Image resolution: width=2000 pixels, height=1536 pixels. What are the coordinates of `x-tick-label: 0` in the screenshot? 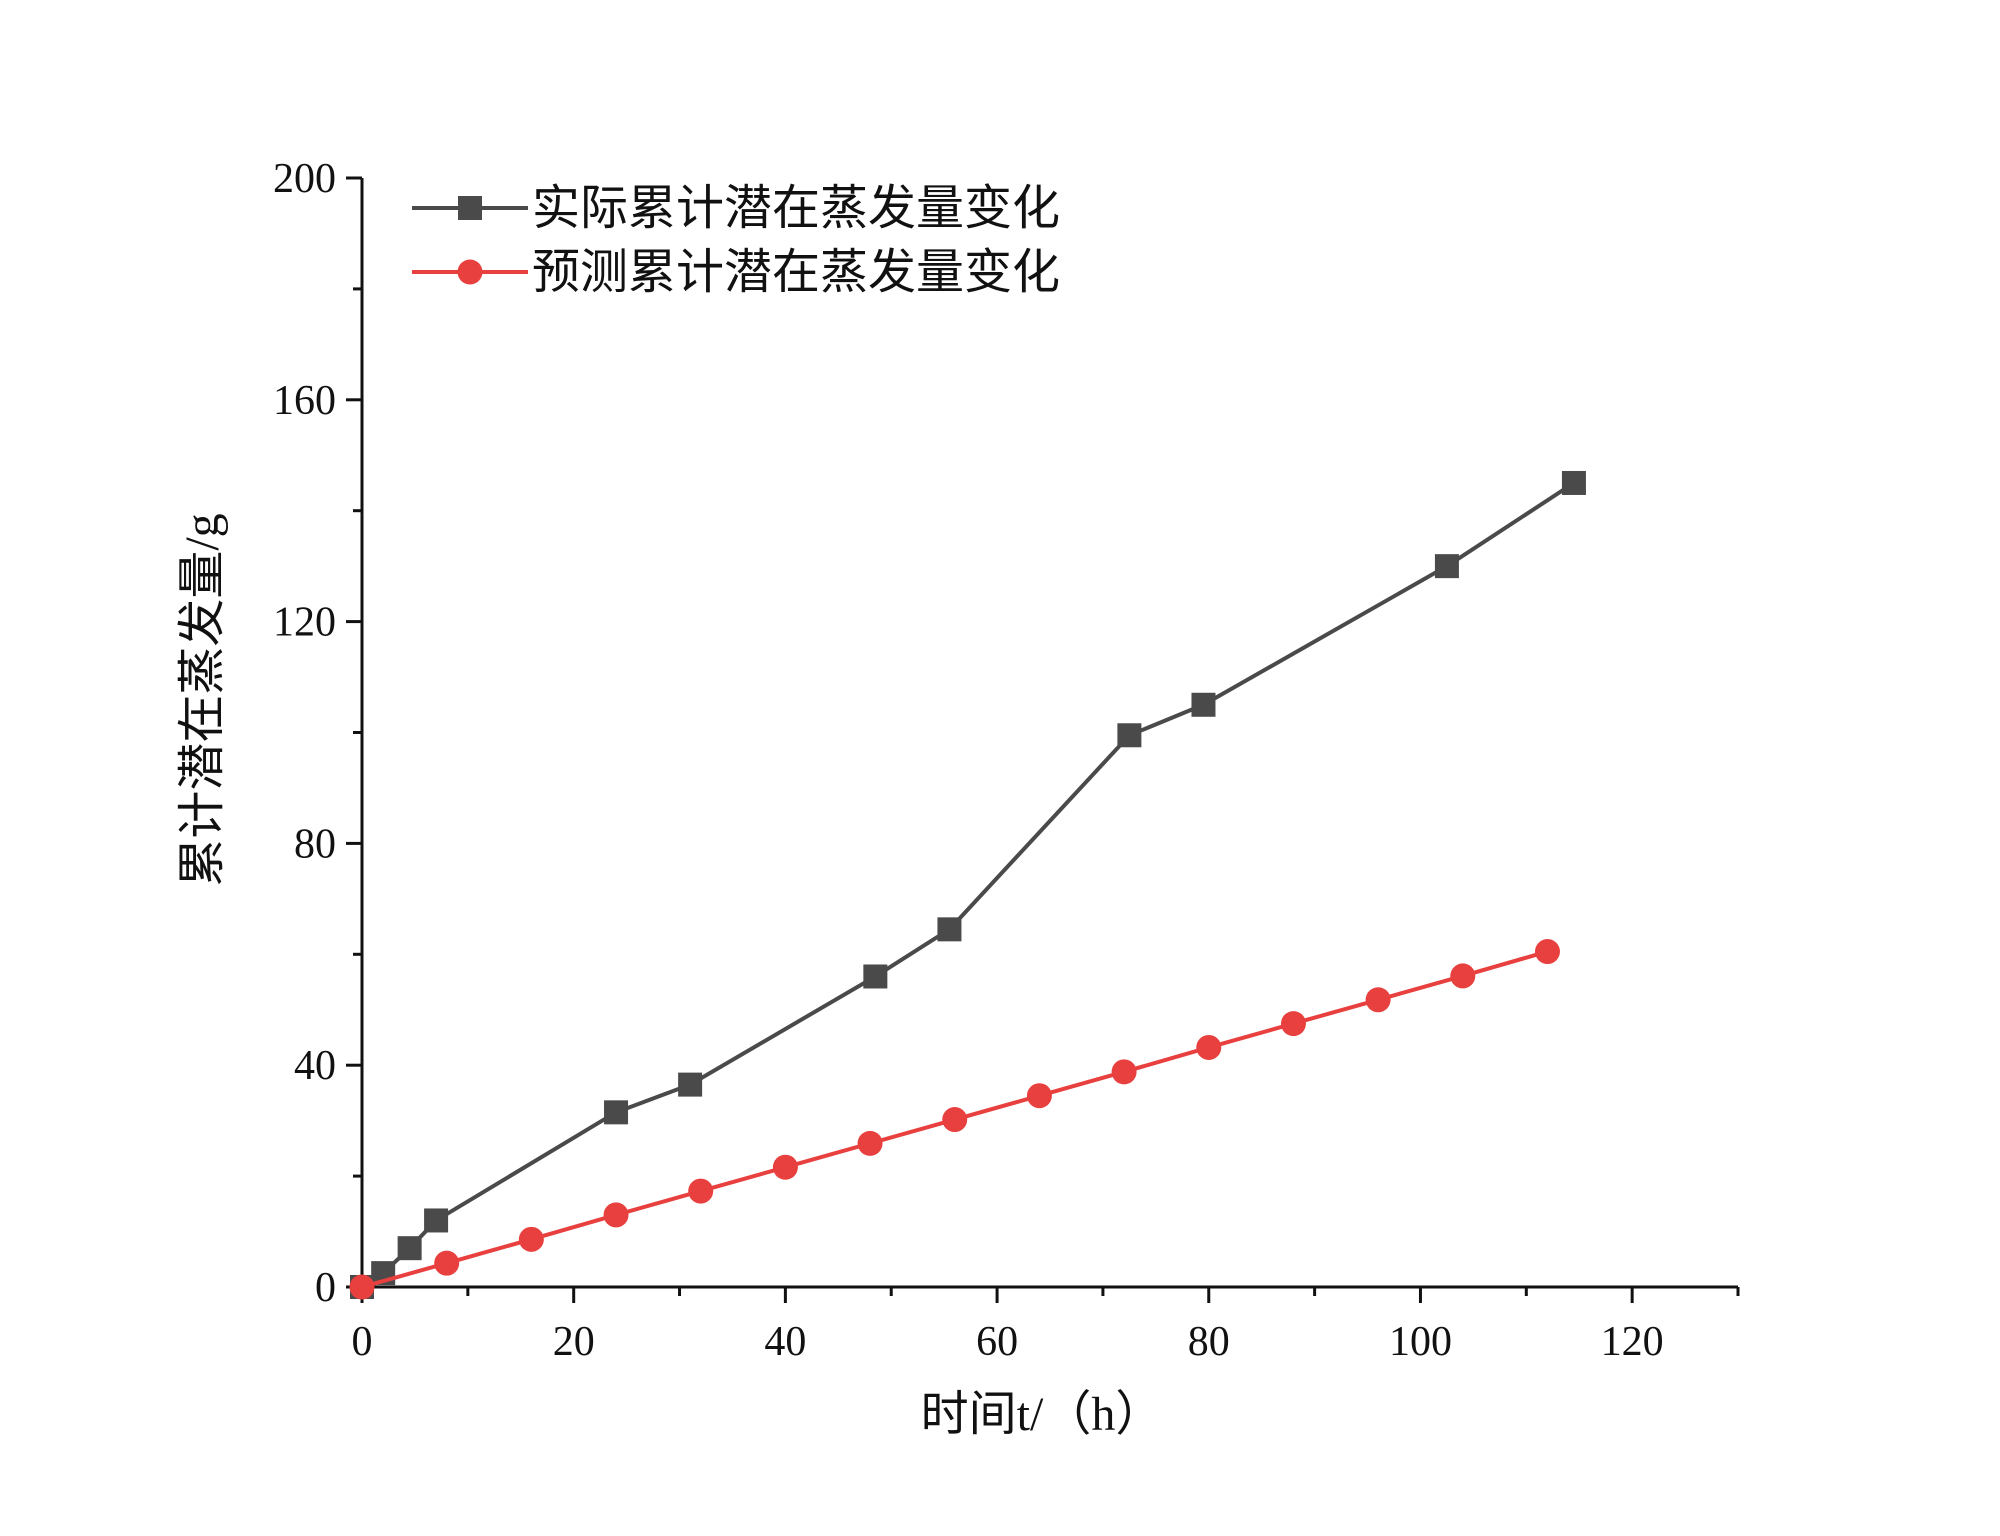 It's located at (362, 1342).